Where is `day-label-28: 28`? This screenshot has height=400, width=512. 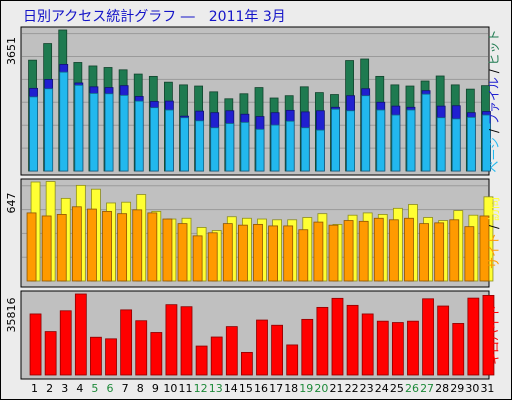 day-label-28: 28 is located at coordinates (442, 388).